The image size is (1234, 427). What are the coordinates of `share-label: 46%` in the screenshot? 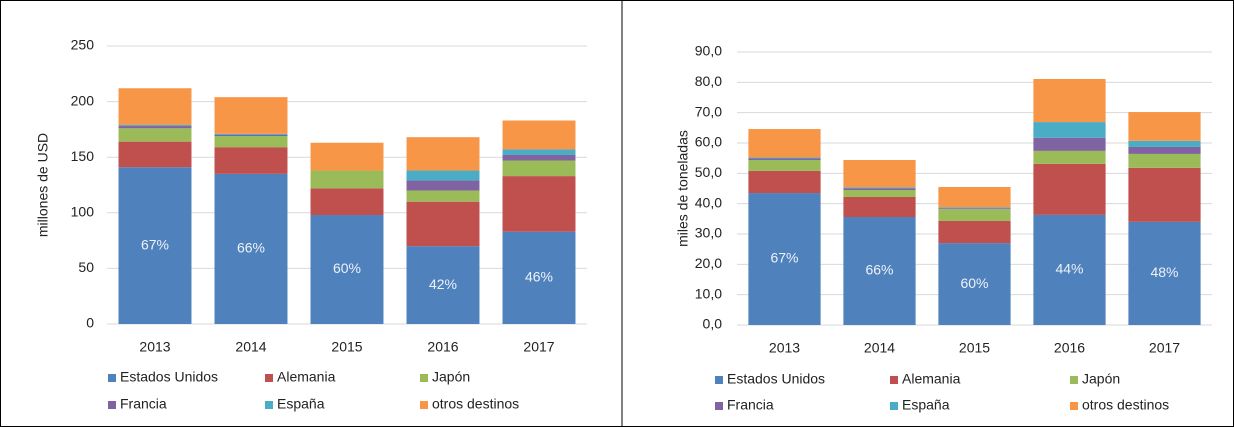 It's located at (539, 277).